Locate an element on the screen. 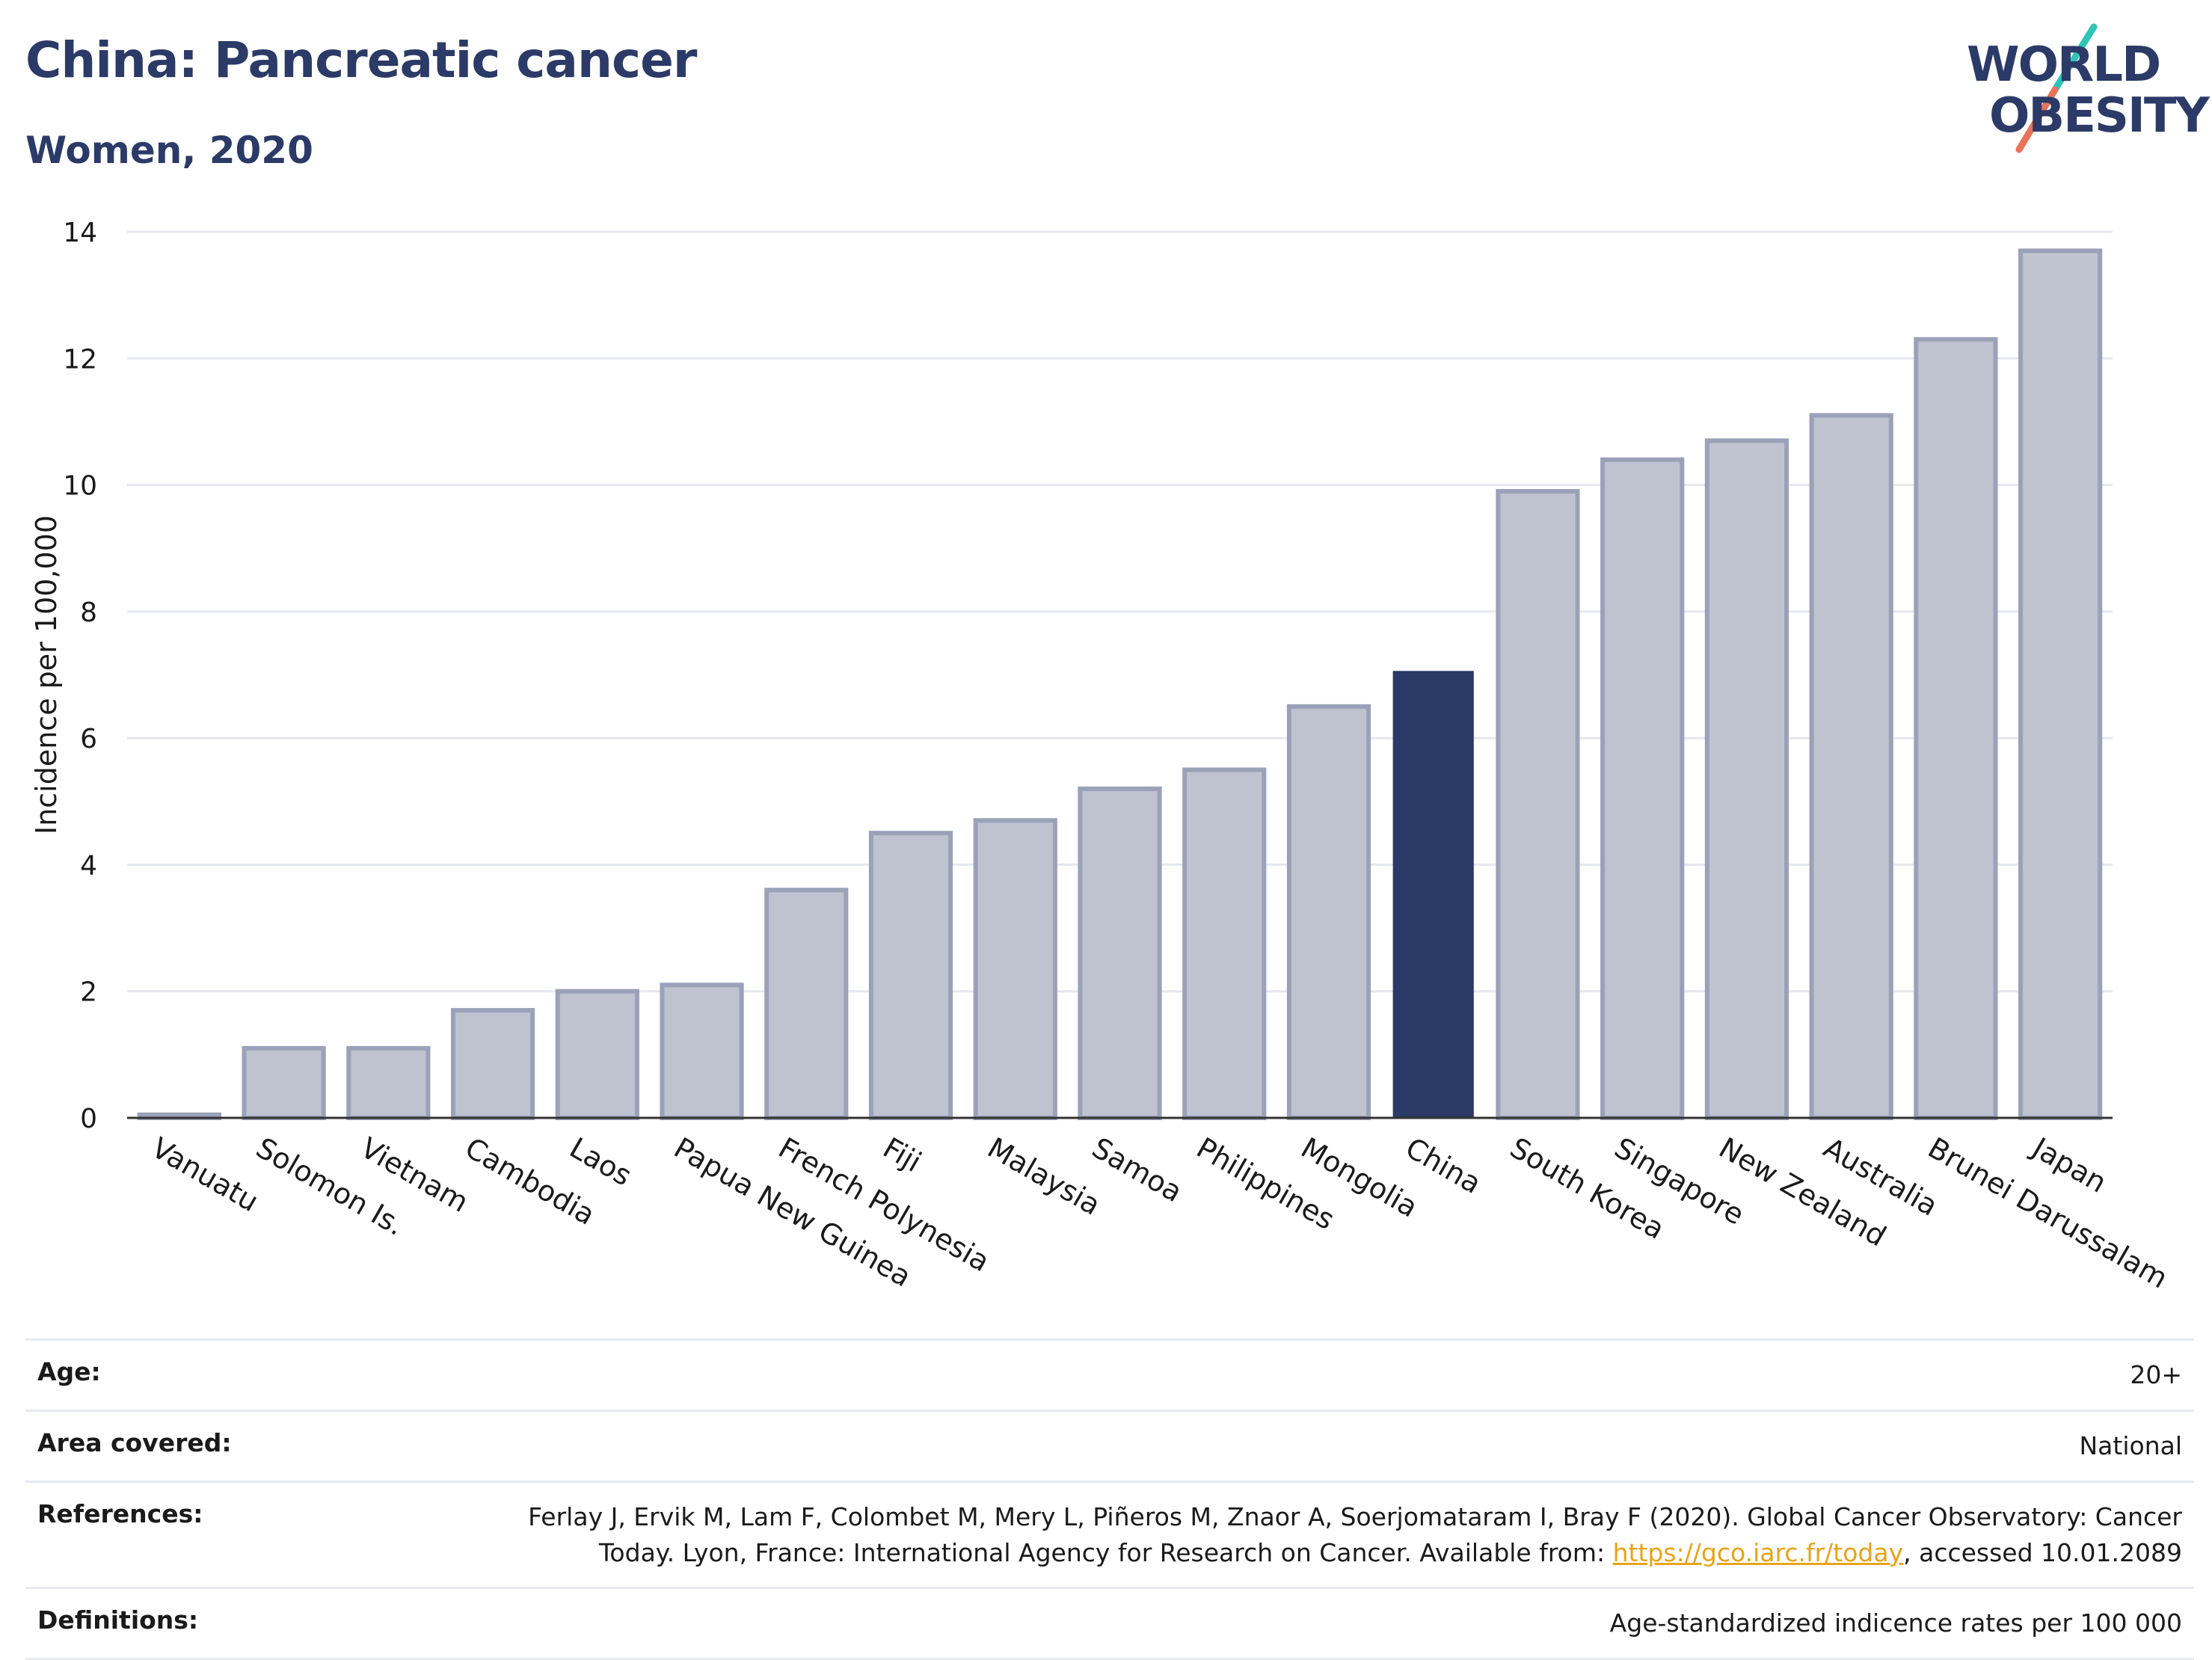 This screenshot has width=2212, height=1660. bar-china is located at coordinates (1433, 895).